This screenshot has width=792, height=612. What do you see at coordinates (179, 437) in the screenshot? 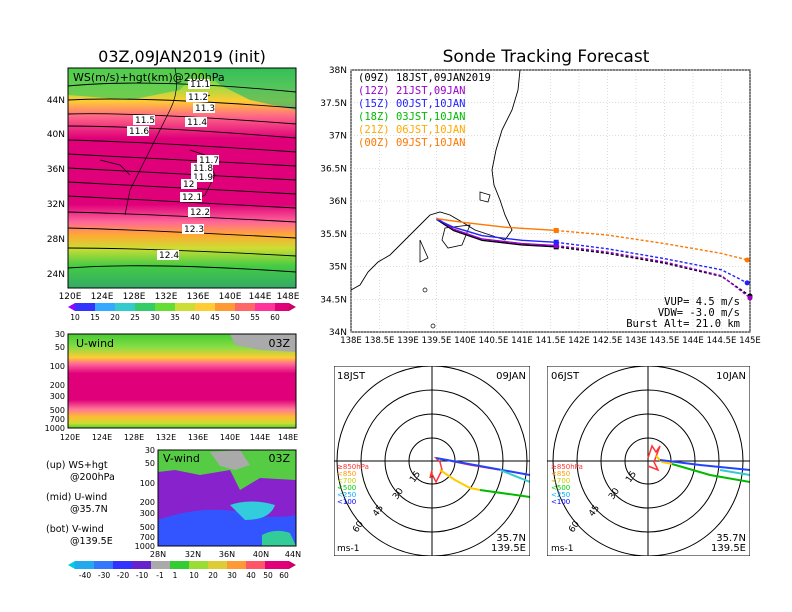
I see `u-wind-lon-labels: 120E 124E 128E 132E 136E 140E 144E 148E` at bounding box center [179, 437].